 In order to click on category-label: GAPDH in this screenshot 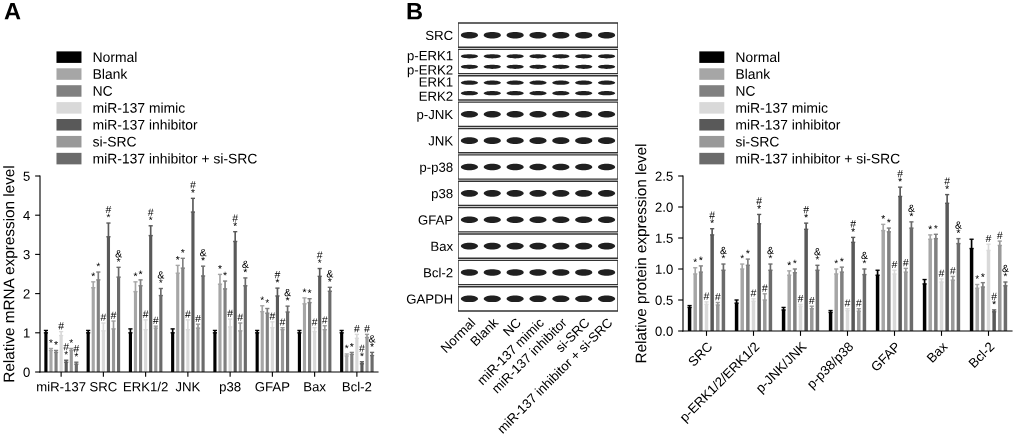, I will do `click(429, 299)`.